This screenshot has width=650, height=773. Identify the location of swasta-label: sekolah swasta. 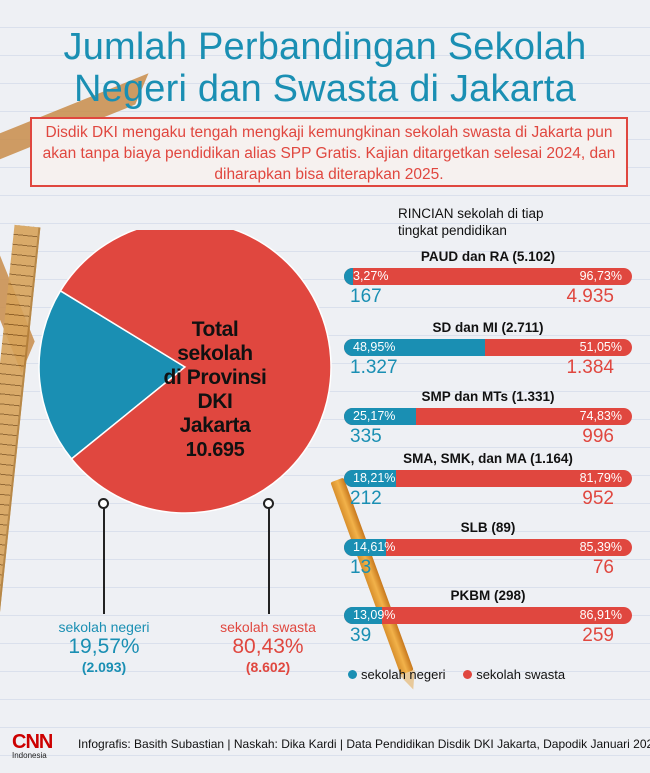
(268, 627).